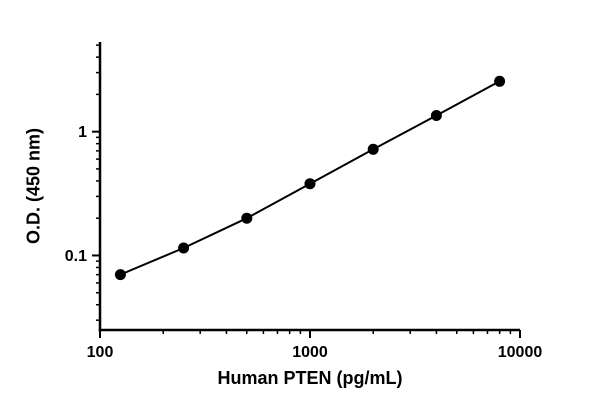 This screenshot has width=600, height=407. What do you see at coordinates (82, 132) in the screenshot?
I see `y-tick-label: 1` at bounding box center [82, 132].